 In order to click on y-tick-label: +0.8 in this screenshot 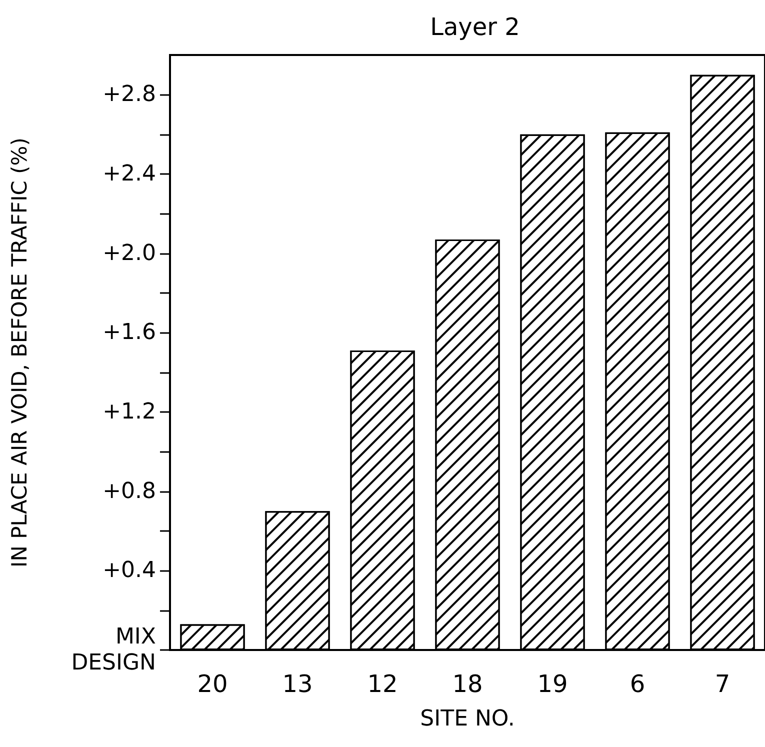, I will do `click(129, 491)`.